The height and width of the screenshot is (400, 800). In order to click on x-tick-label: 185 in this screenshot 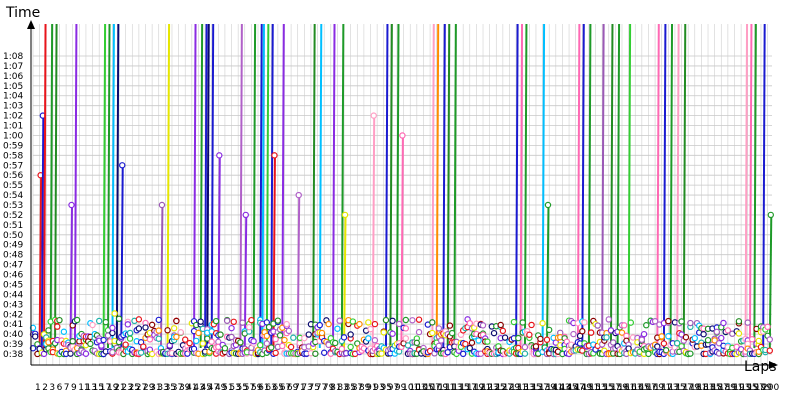, I will do `click(712, 388)`.